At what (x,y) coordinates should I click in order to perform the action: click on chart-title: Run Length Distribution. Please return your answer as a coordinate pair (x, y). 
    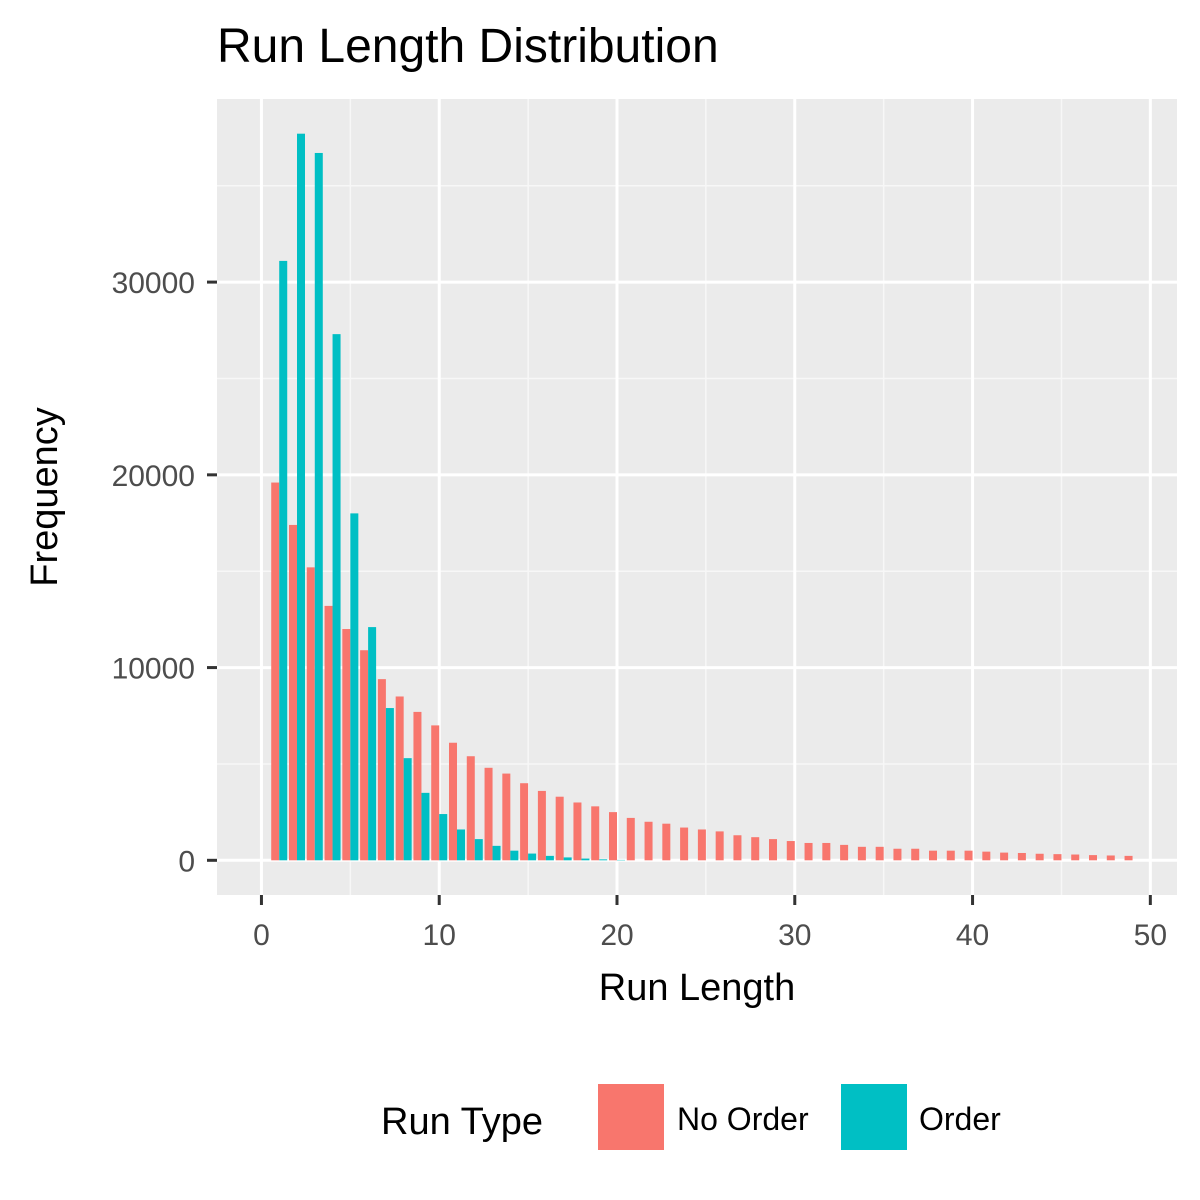
    Looking at the image, I should click on (468, 46).